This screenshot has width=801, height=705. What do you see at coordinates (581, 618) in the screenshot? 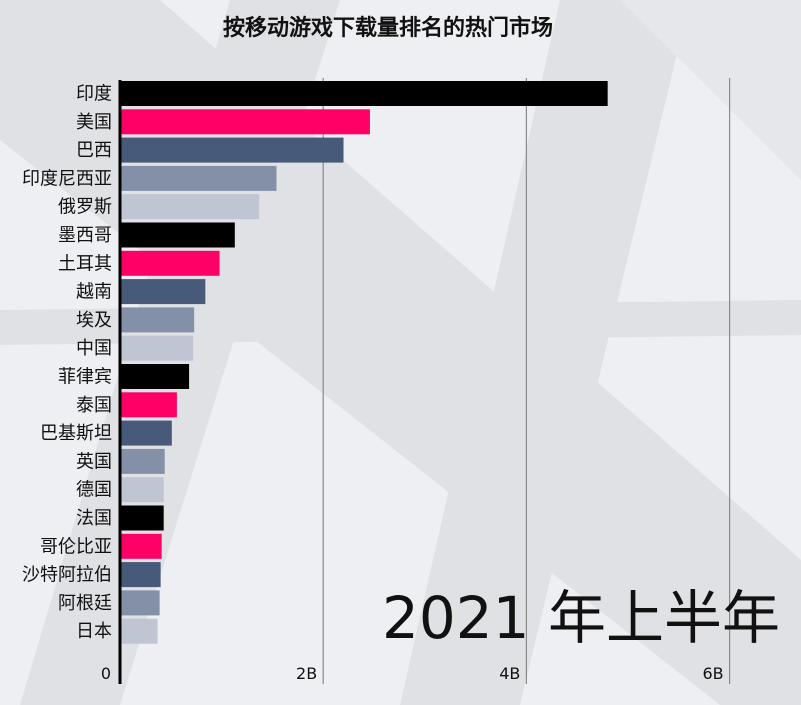
I see `period-label: 2021 年上半年` at bounding box center [581, 618].